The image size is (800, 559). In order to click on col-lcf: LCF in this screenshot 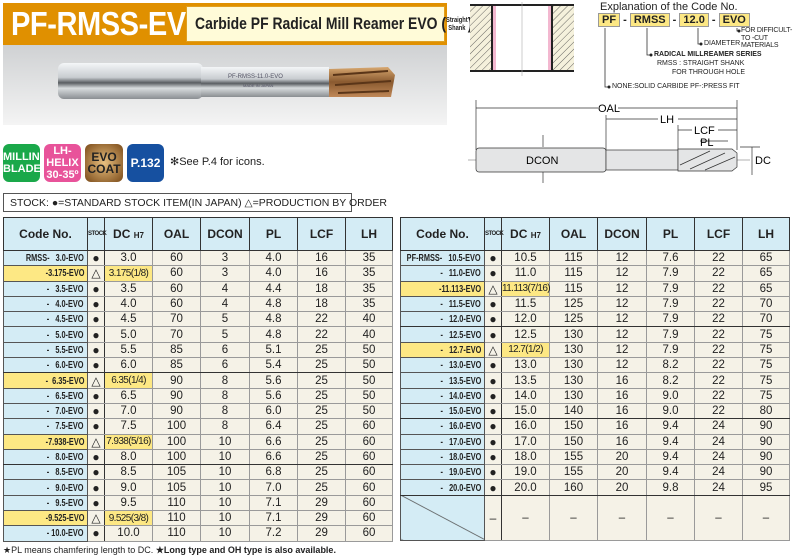, I will do `click(718, 234)`.